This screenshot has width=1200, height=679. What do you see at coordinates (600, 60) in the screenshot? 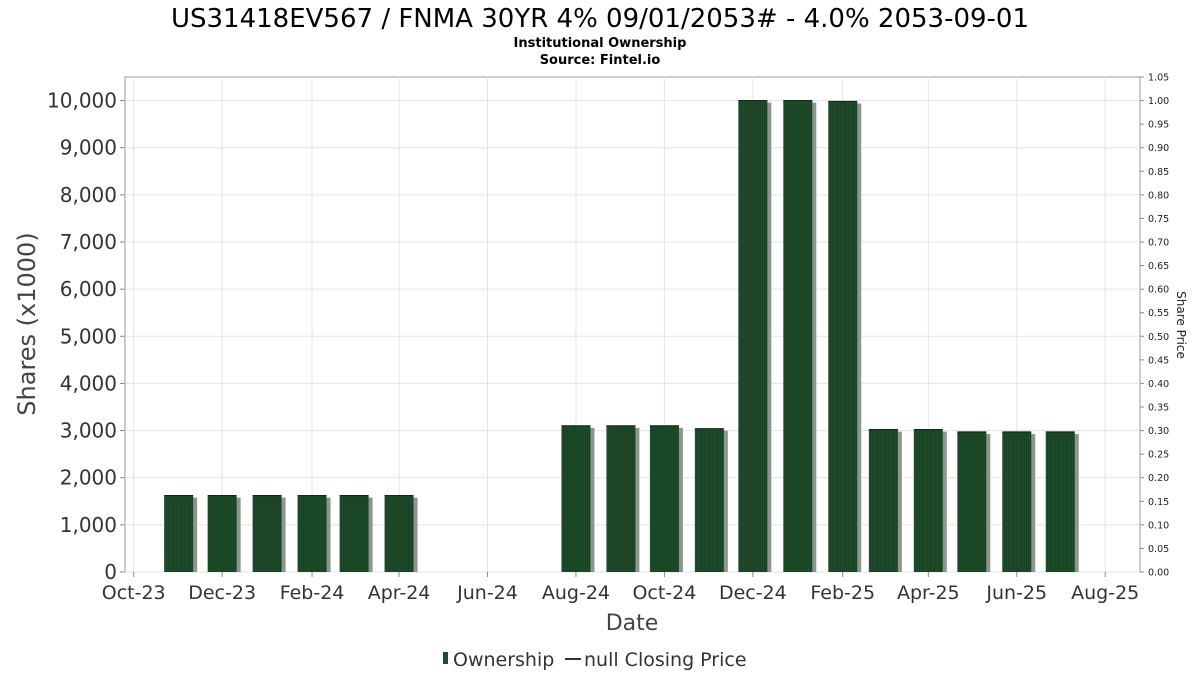
I see `chart-subtitle-line-2: Source: Fintel.io` at bounding box center [600, 60].